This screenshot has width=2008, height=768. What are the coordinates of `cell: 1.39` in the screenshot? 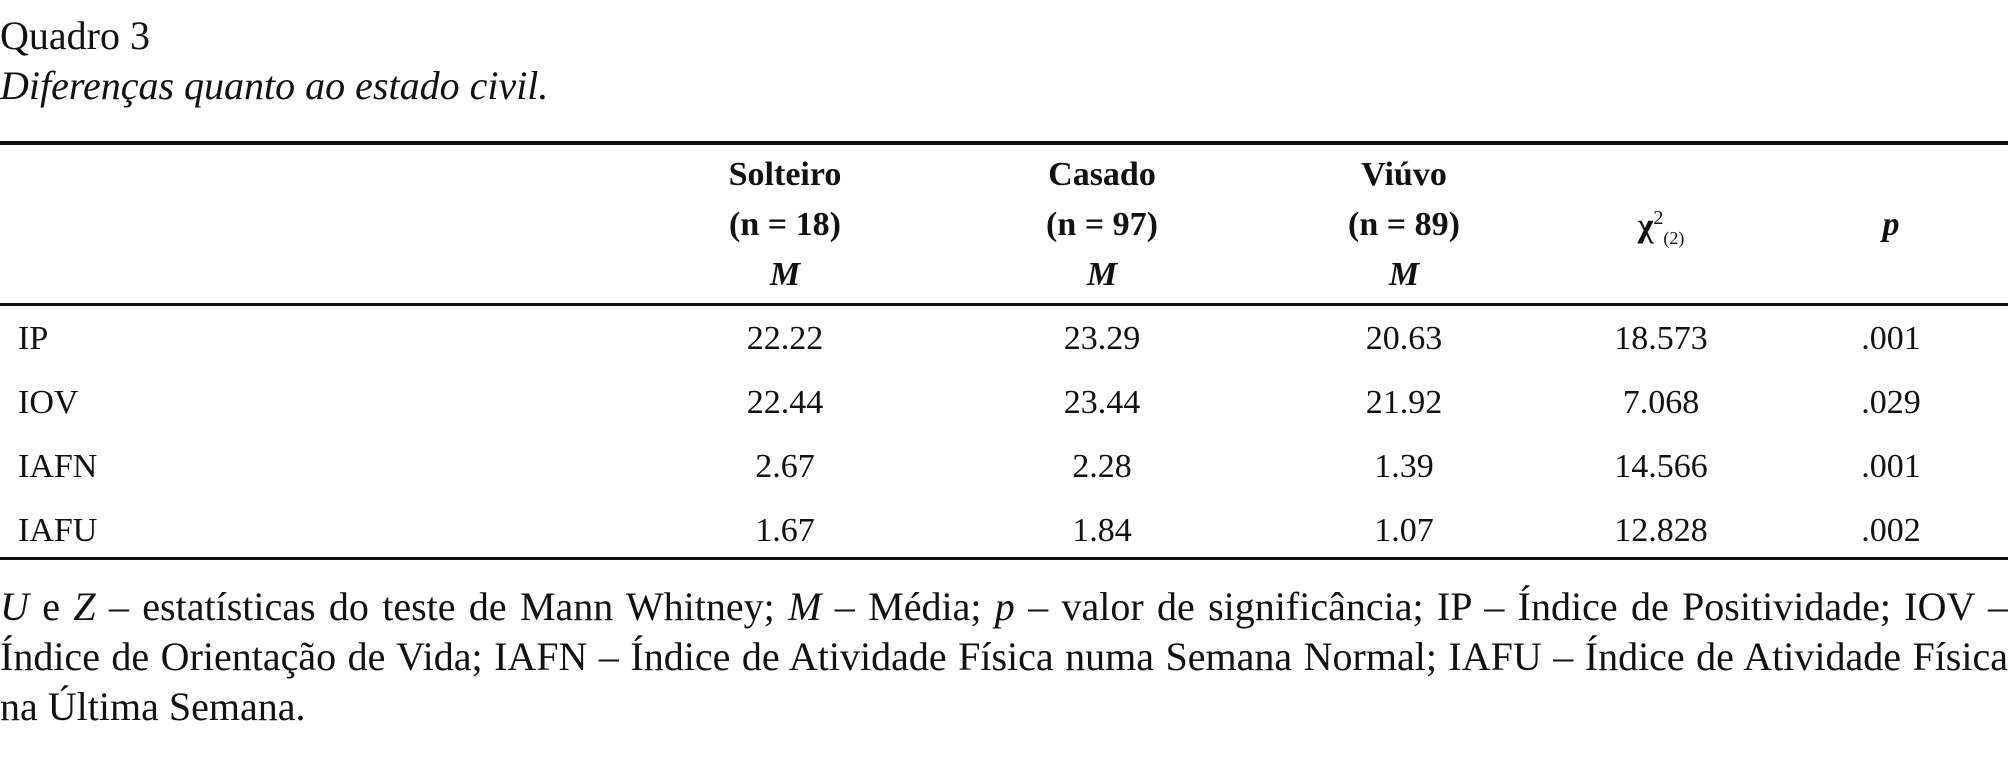 It's located at (1404, 466).